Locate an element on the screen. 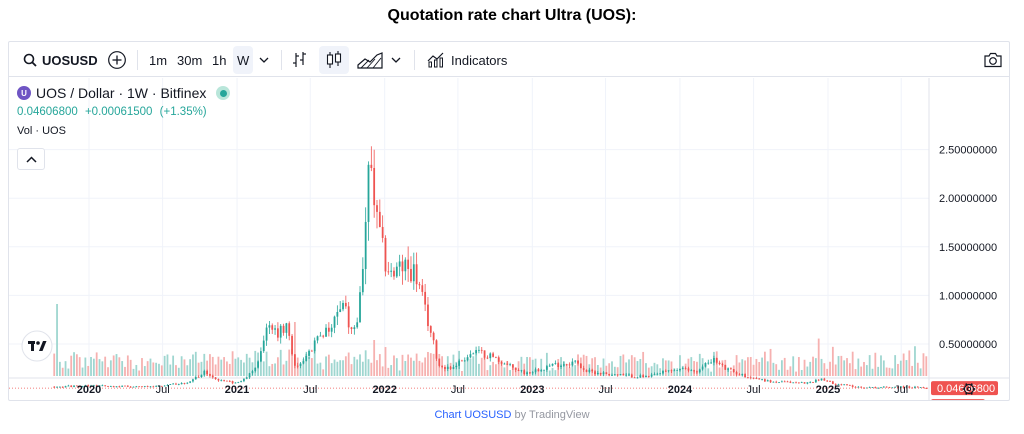 The height and width of the screenshot is (434, 1024). bars-style-button is located at coordinates (300, 60).